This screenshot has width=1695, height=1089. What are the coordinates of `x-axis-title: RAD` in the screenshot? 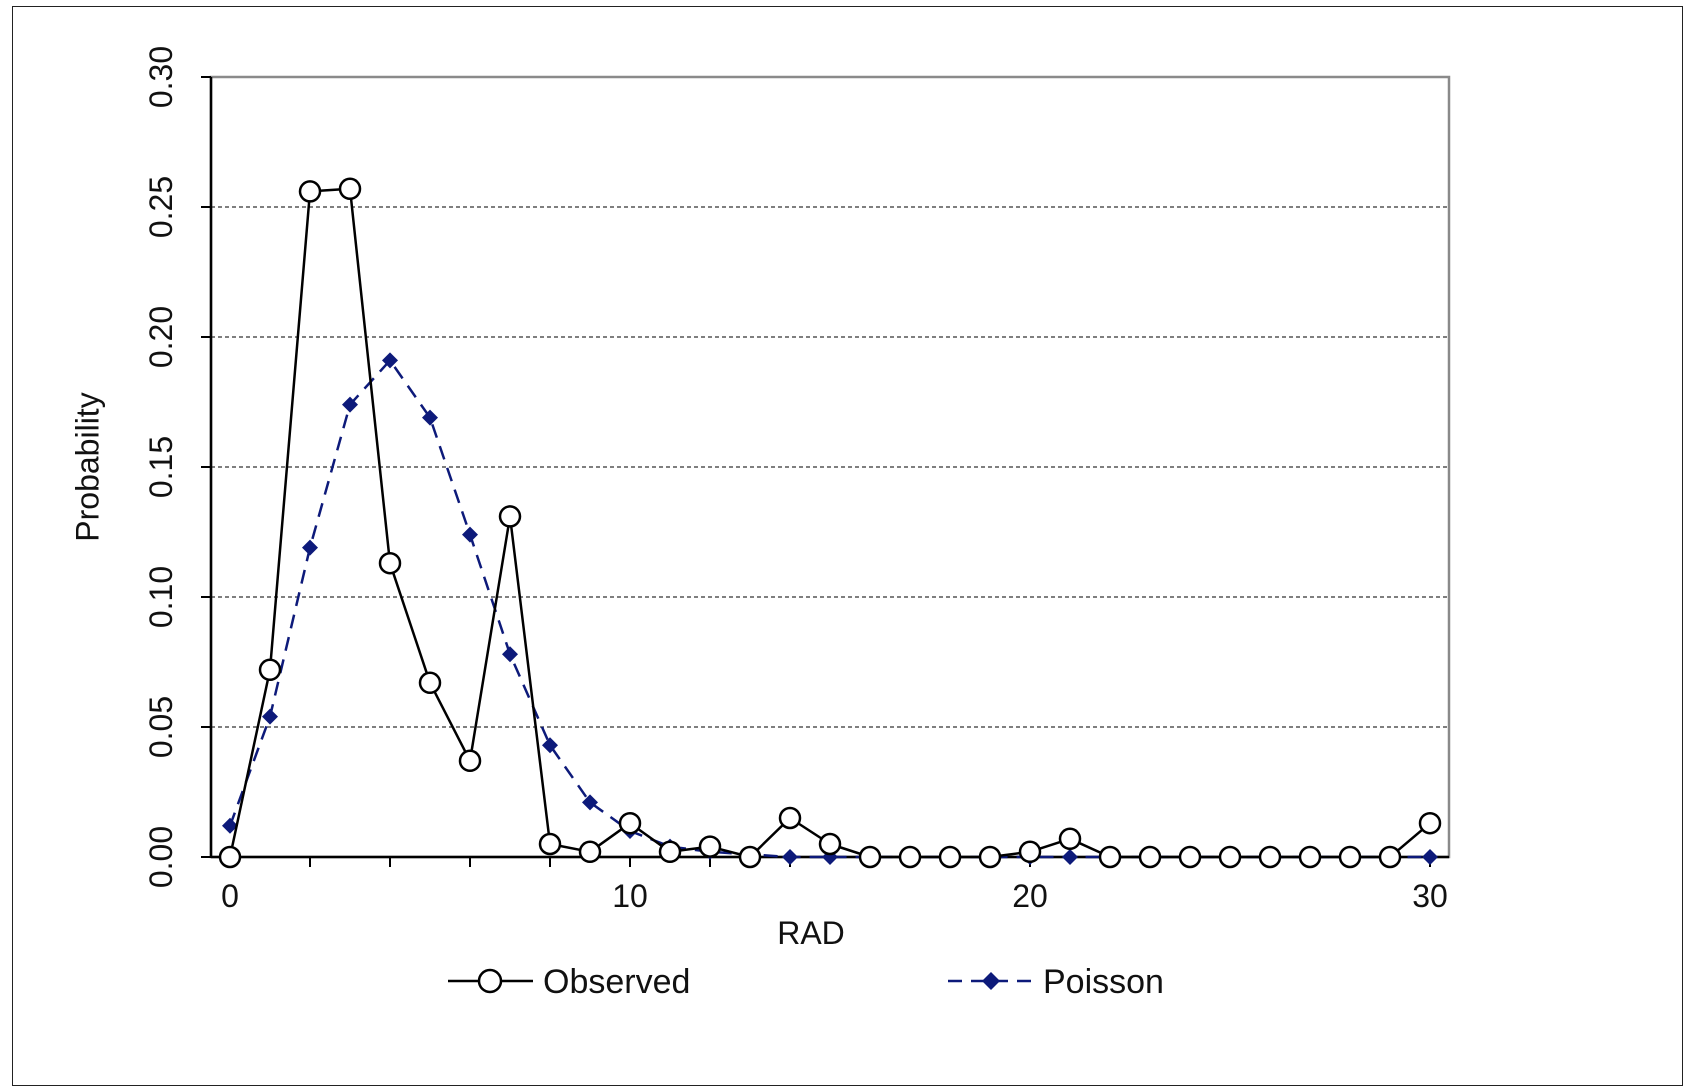 It's located at (811, 933).